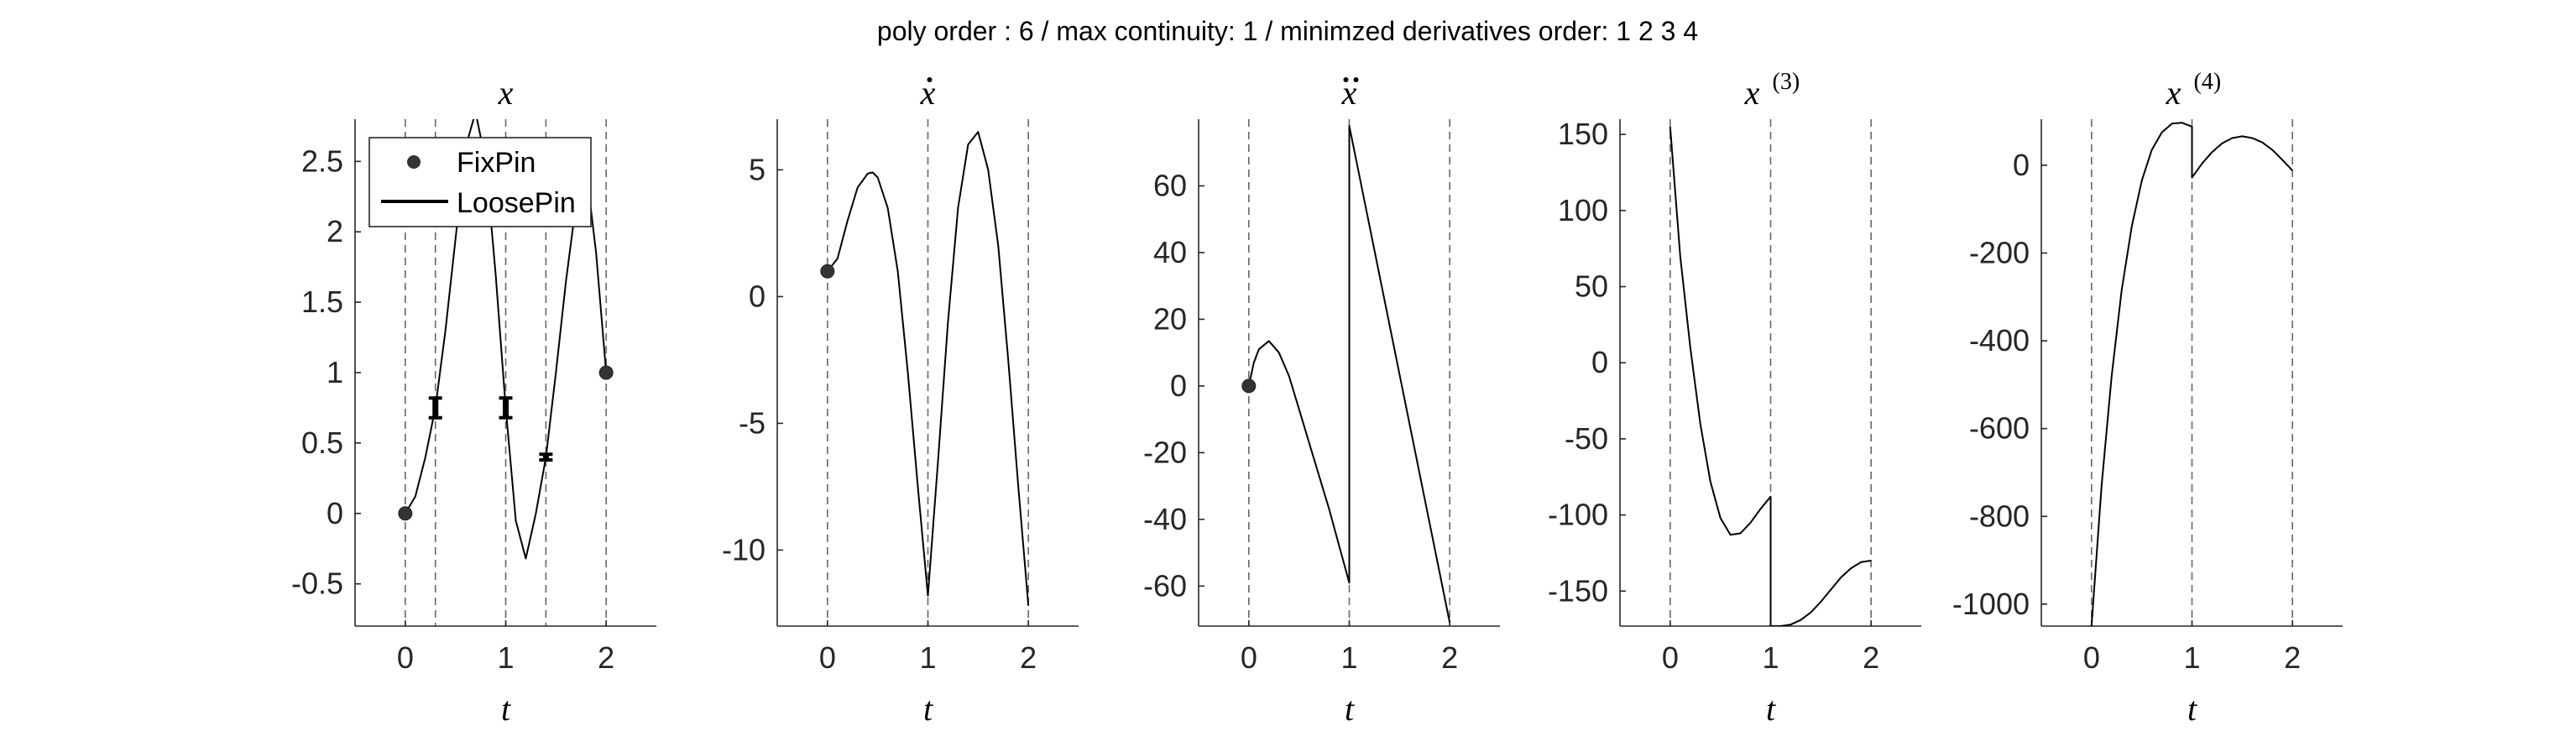  I want to click on legend: FixPin LoosePin, so click(480, 182).